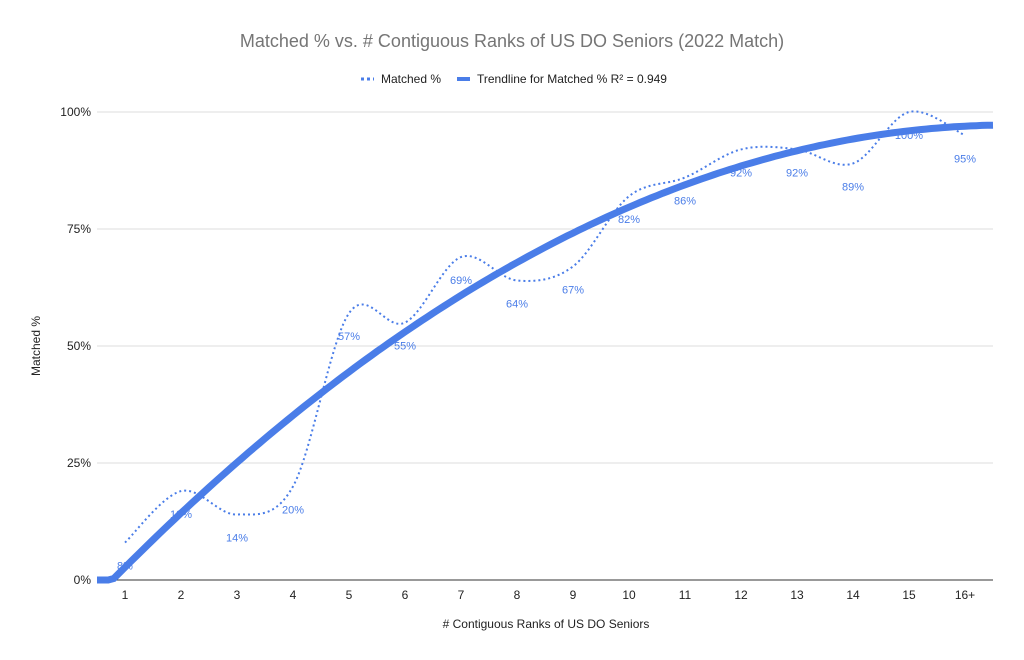 The height and width of the screenshot is (660, 1024). What do you see at coordinates (79, 463) in the screenshot?
I see `y-tick-label: 25%` at bounding box center [79, 463].